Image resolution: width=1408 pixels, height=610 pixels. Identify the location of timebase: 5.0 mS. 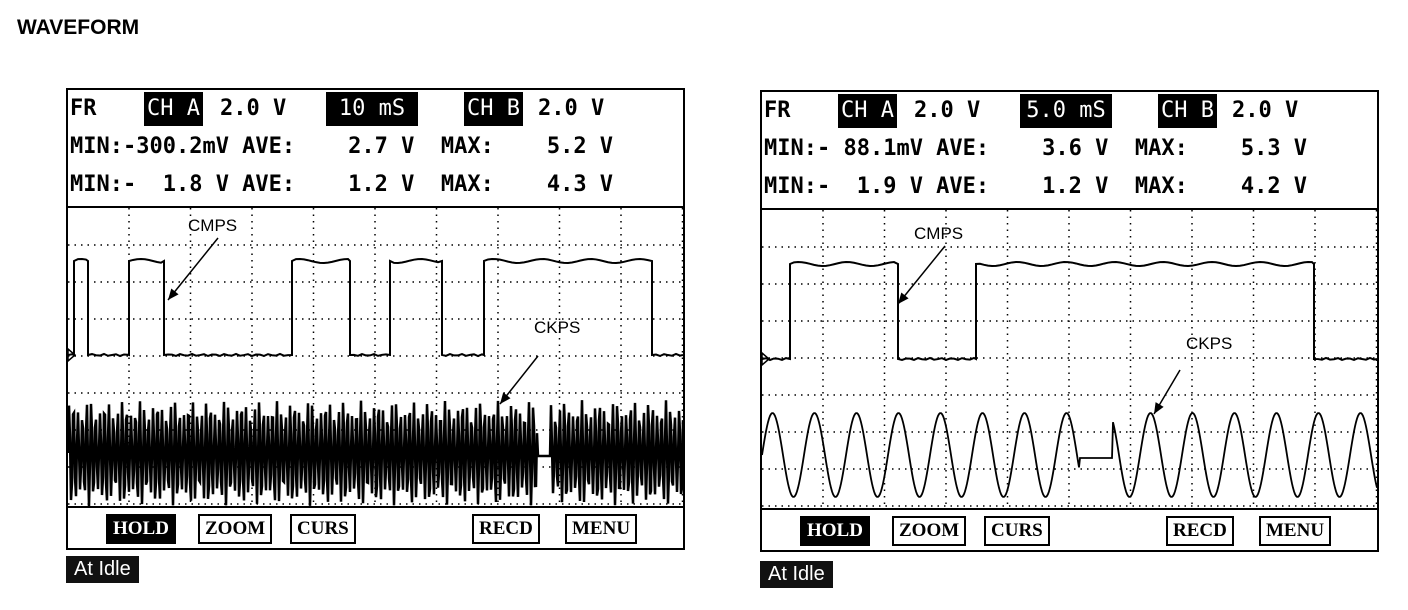
(1066, 111).